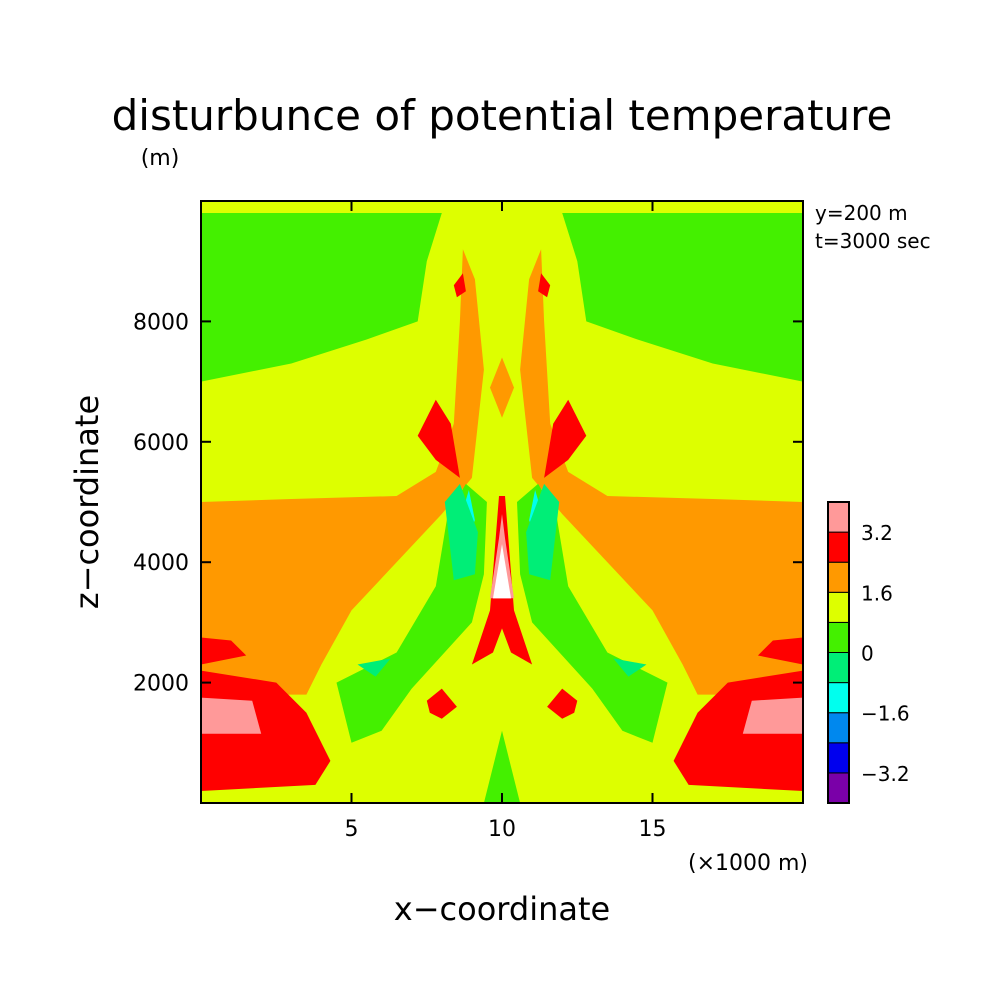 This screenshot has width=1004, height=1004. I want to click on colorbar: −3.2 −1.6 0 1.6 3.2, so click(868, 652).